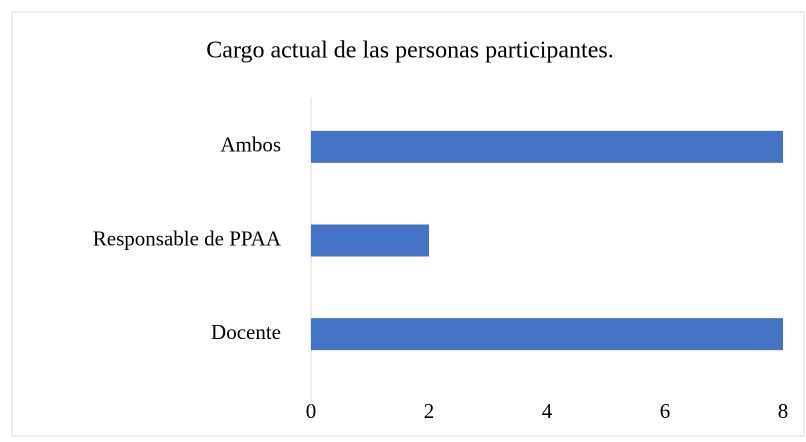 This screenshot has width=806, height=442. What do you see at coordinates (547, 411) in the screenshot?
I see `x-tick-label: 4` at bounding box center [547, 411].